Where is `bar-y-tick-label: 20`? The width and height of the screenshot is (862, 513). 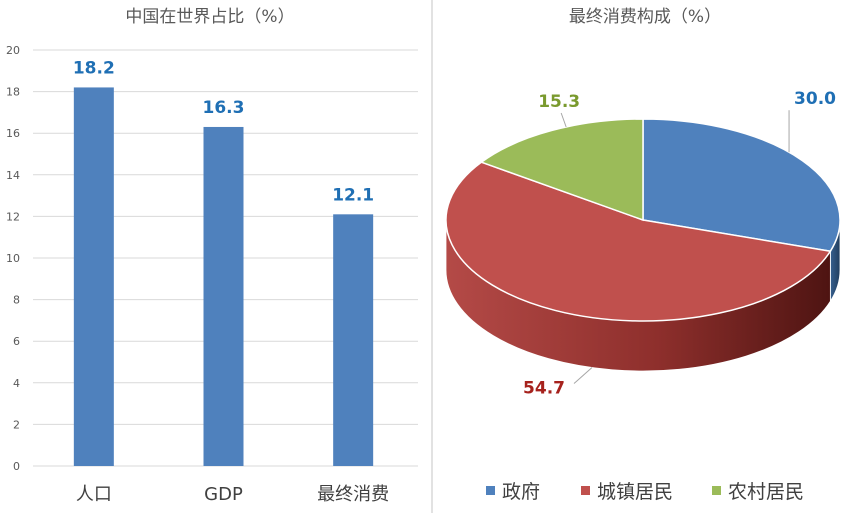
bar-y-tick-label: 20 is located at coordinates (13, 50).